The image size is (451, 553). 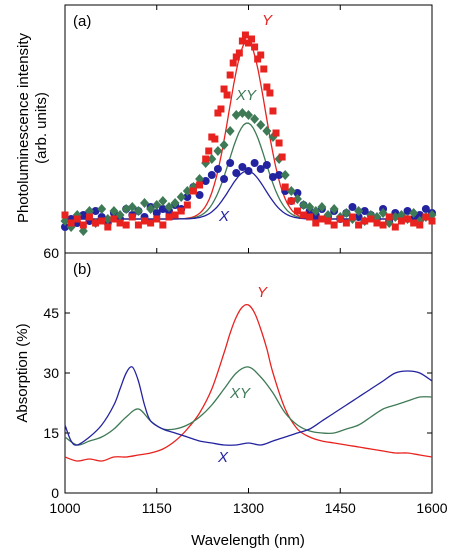 What do you see at coordinates (248, 540) in the screenshot?
I see `panel-b-xlabel: Wavelength (nm)` at bounding box center [248, 540].